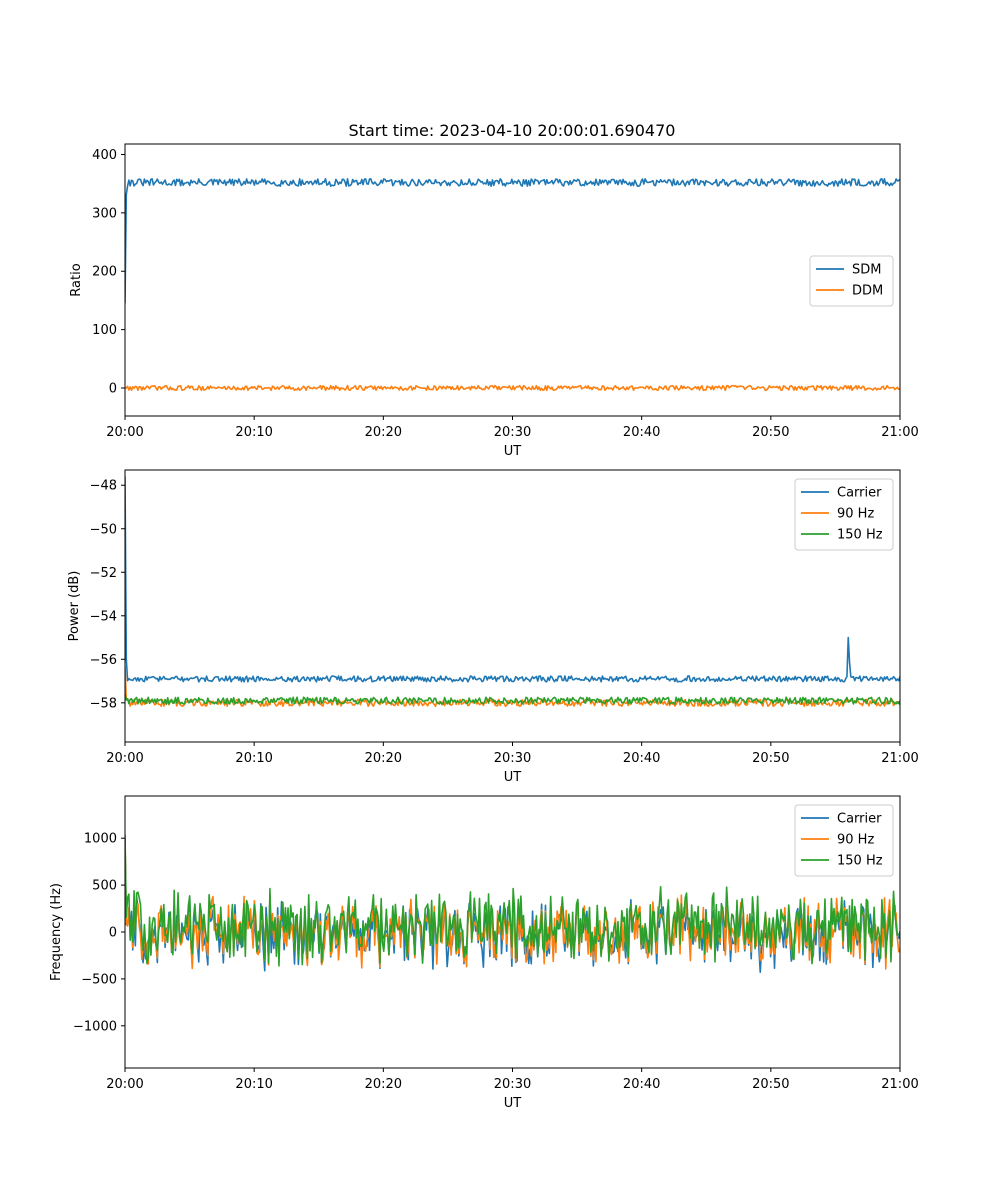  Describe the element at coordinates (104, 330) in the screenshot. I see `y-tick-label: 100` at that location.